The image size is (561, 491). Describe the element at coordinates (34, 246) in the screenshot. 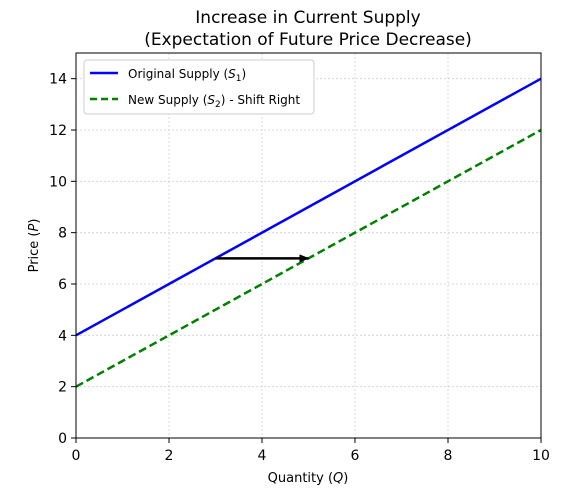

I see `y-axis-label: Price (P)` at that location.